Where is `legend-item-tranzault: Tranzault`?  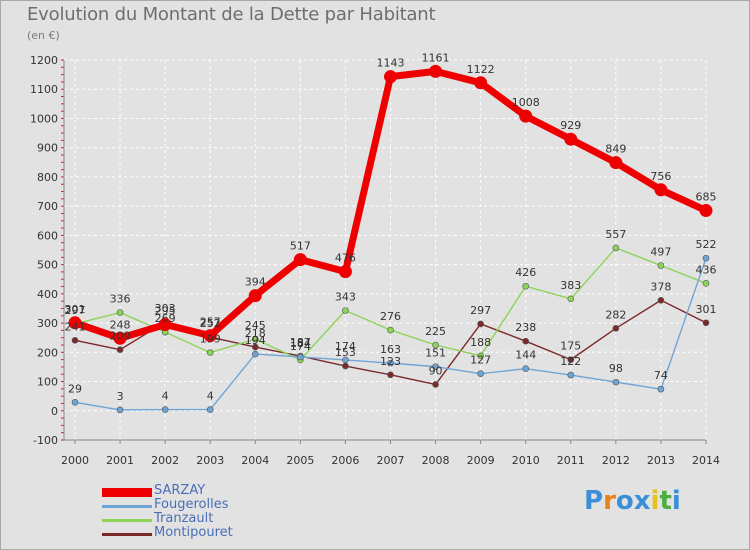
legend-item-tranzault: Tranzault is located at coordinates (202, 519).